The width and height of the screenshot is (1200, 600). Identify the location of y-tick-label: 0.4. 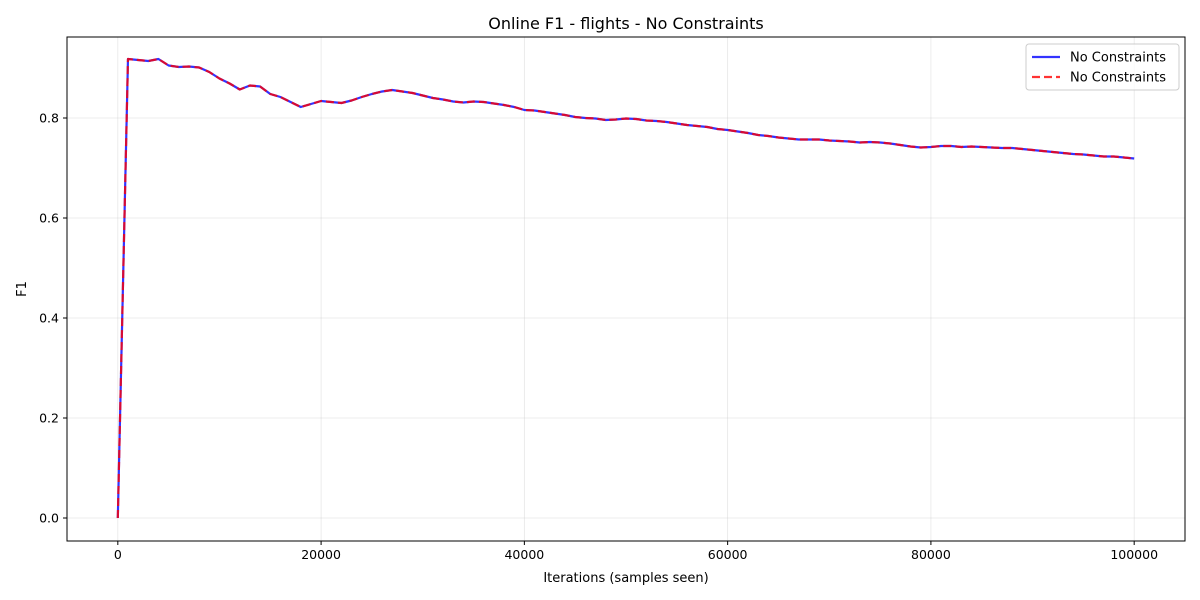
(49, 318).